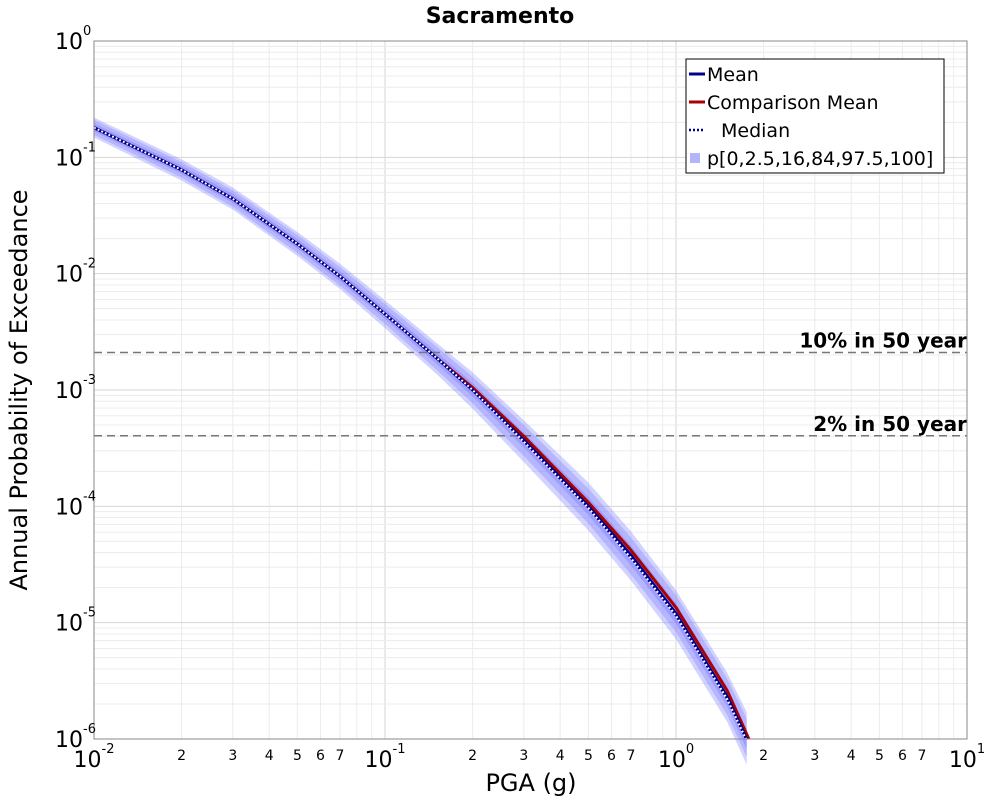 This screenshot has width=1000, height=800. Describe the element at coordinates (87, 31) in the screenshot. I see `y-major-tick-exp: 0` at that location.